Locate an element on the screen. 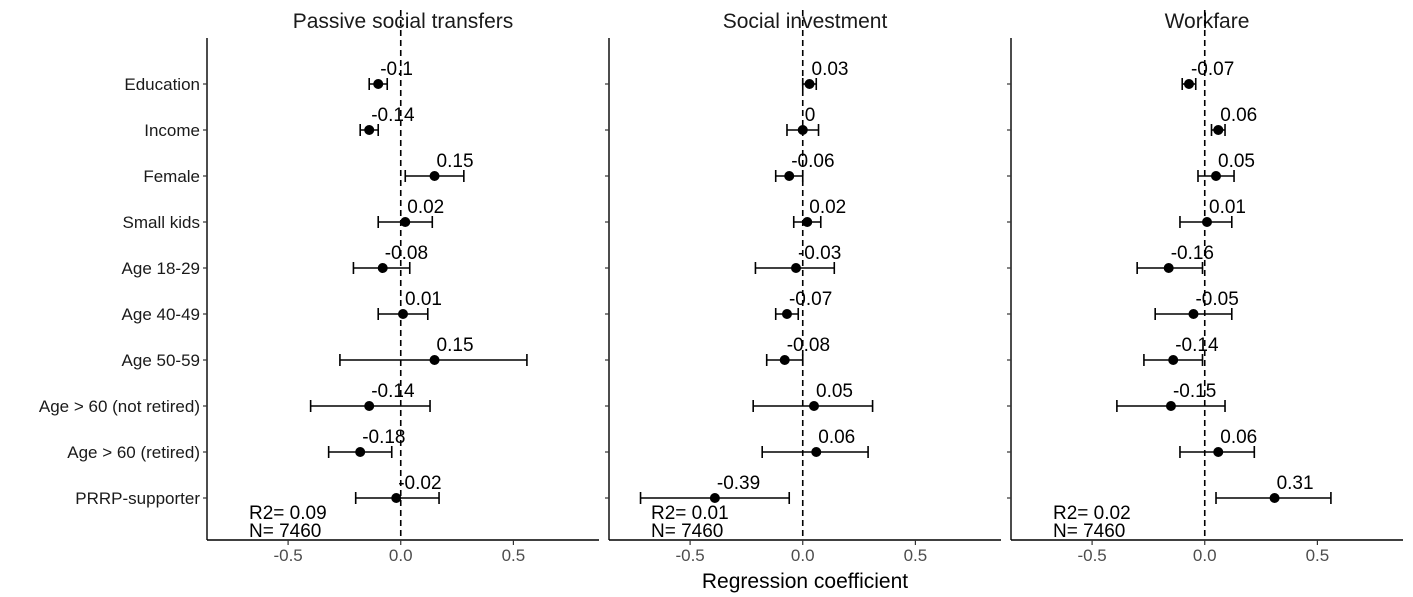 The image size is (1413, 597). data-label: -0.1 is located at coordinates (396, 69).